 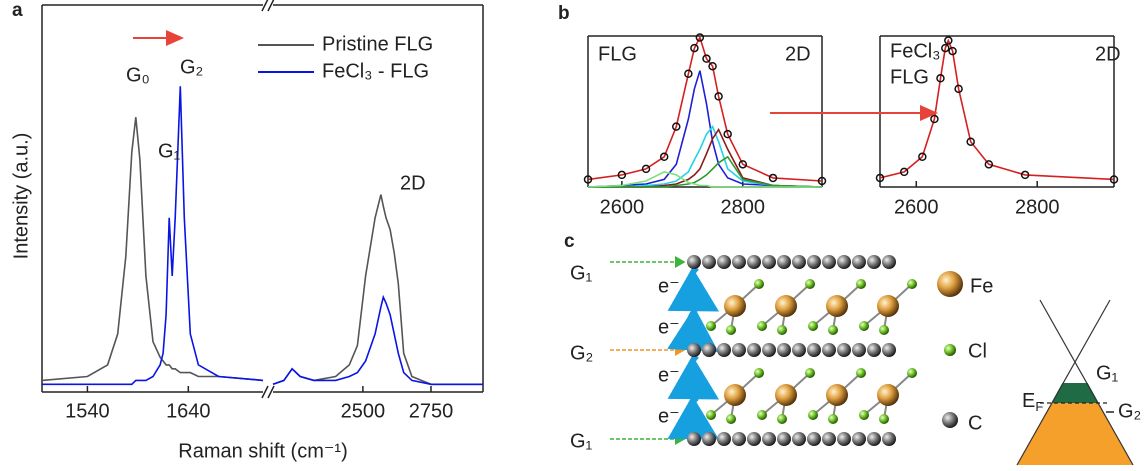 What do you see at coordinates (998, 126) in the screenshot?
I see `plot: 2600 2800 FeCl₃ FLG 2D` at bounding box center [998, 126].